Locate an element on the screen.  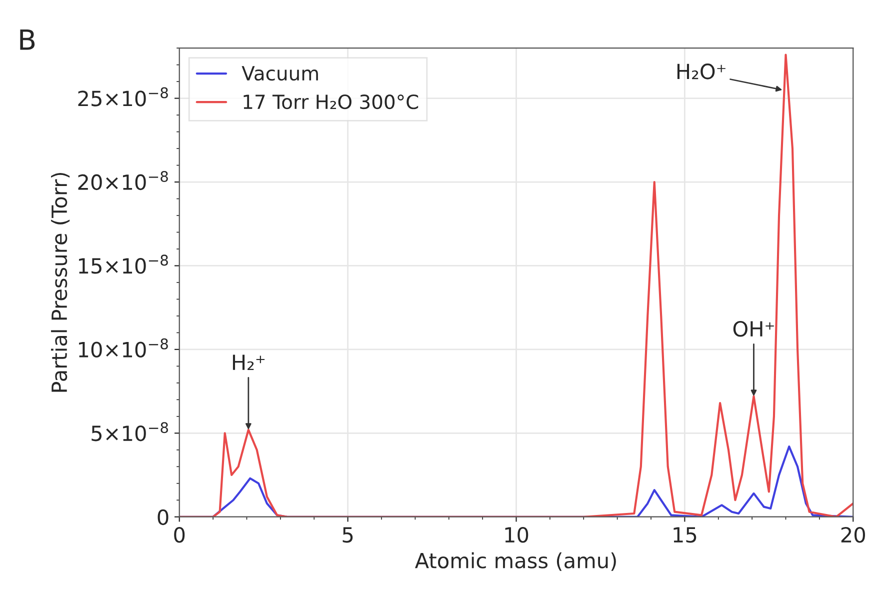
x-tick-label: 10 is located at coordinates (516, 534).